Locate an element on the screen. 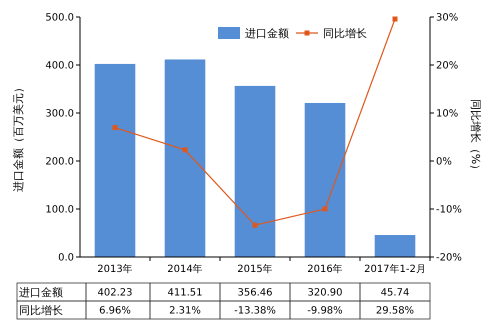 The width and height of the screenshot is (493, 329). y2-tick-label: 10% is located at coordinates (447, 114).